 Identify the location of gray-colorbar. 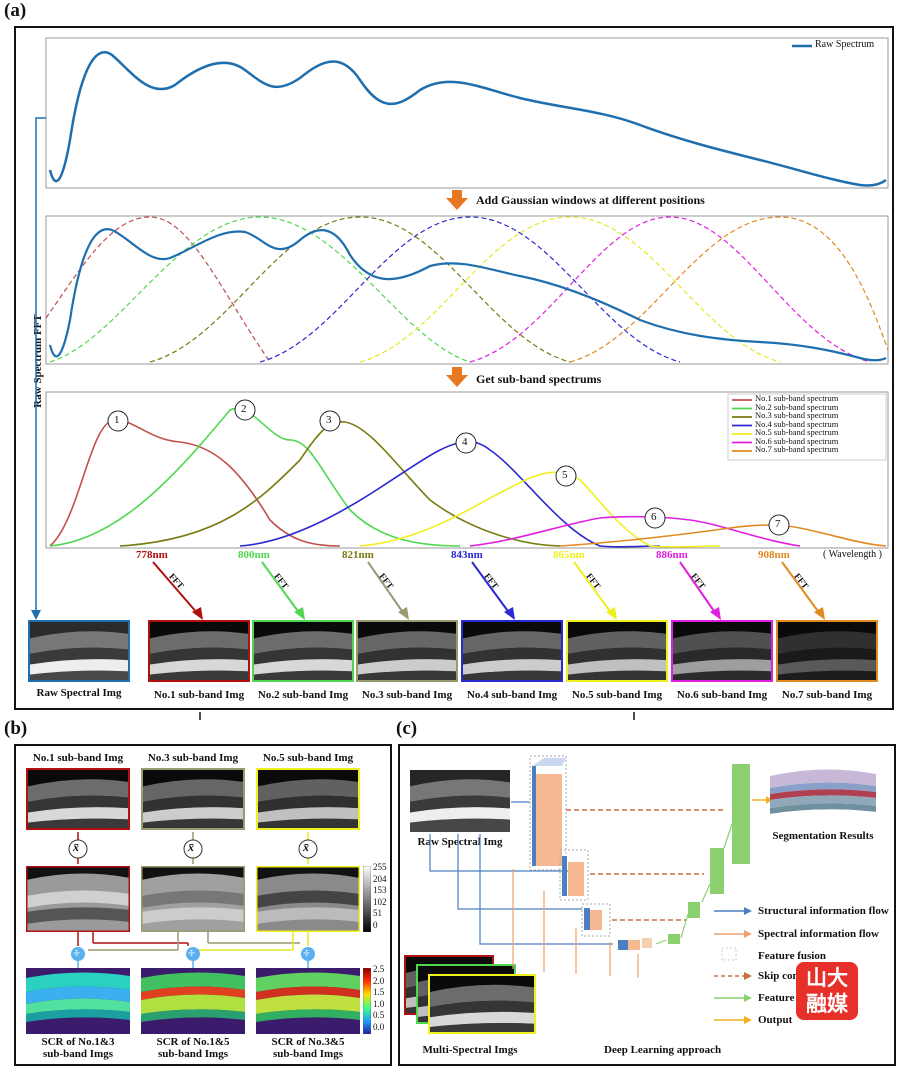
(367, 899).